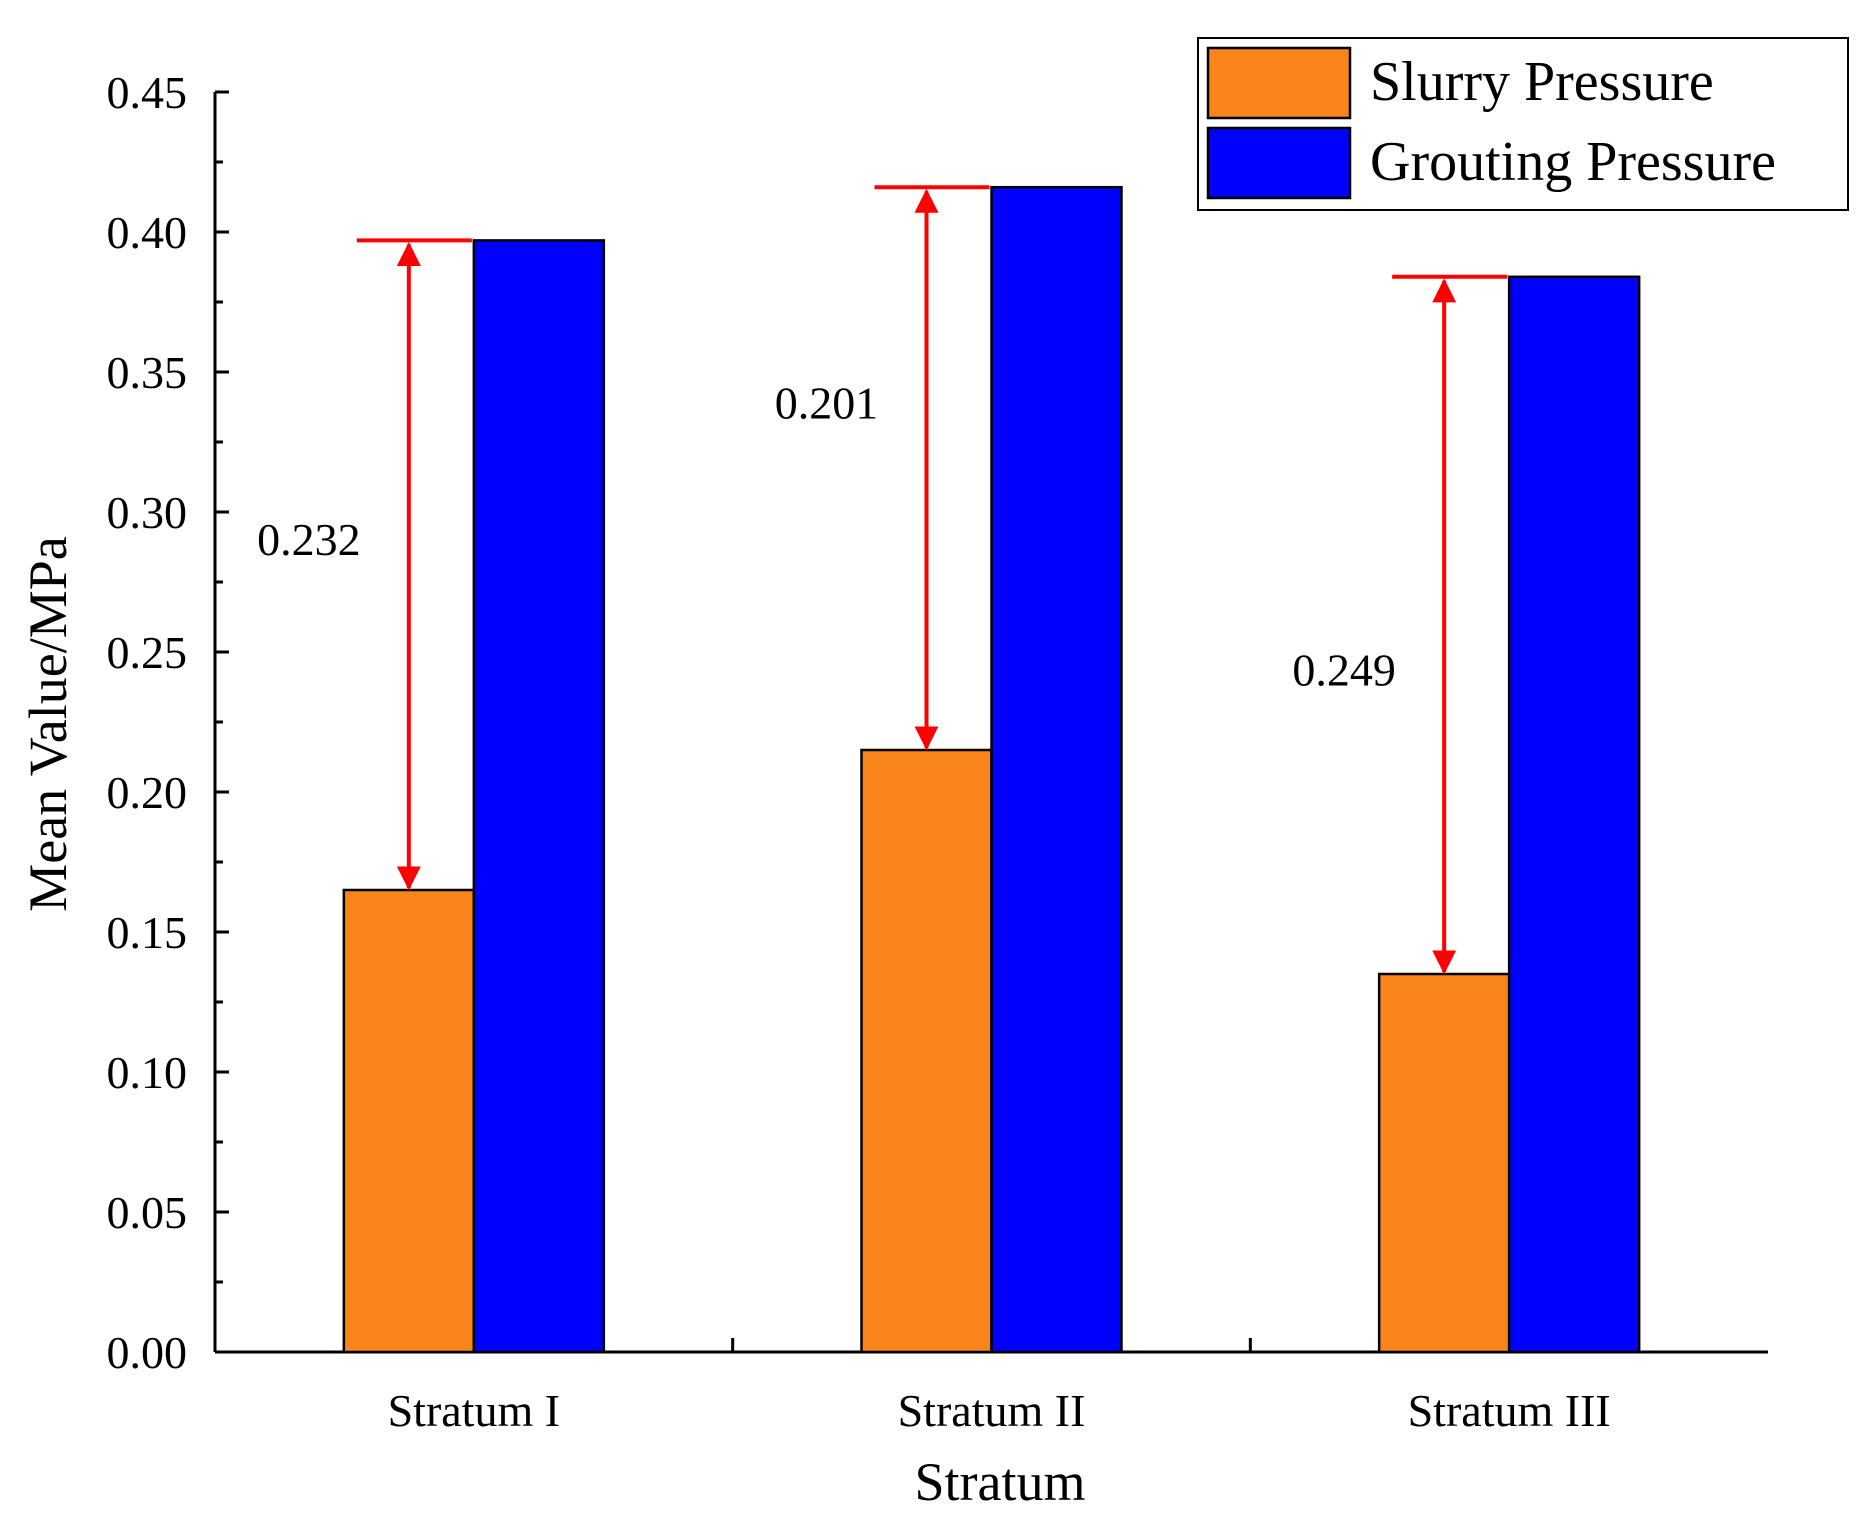 This screenshot has width=1868, height=1528. I want to click on y-tick-label: 0.00, so click(147, 1352).